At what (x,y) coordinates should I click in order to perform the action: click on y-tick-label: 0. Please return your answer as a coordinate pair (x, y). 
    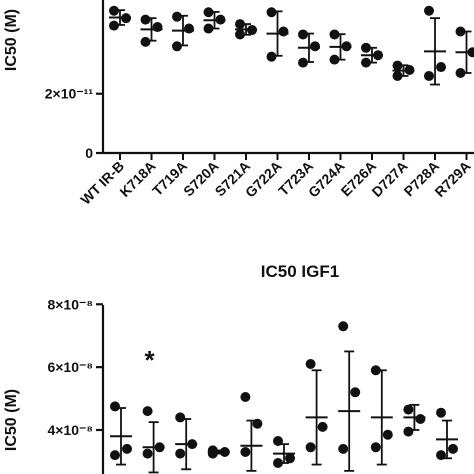
    Looking at the image, I should click on (89, 153).